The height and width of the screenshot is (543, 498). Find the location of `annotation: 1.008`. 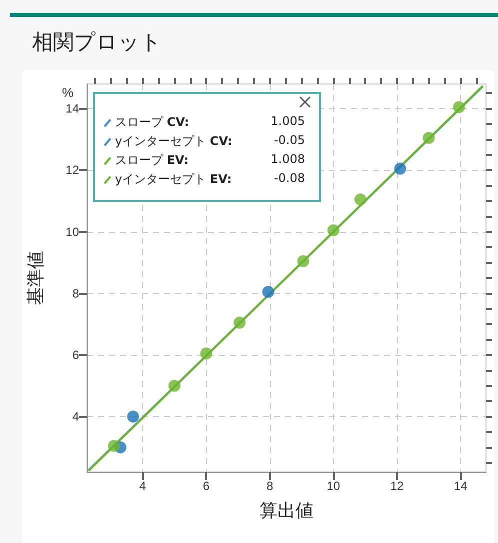

annotation: 1.008 is located at coordinates (287, 159).